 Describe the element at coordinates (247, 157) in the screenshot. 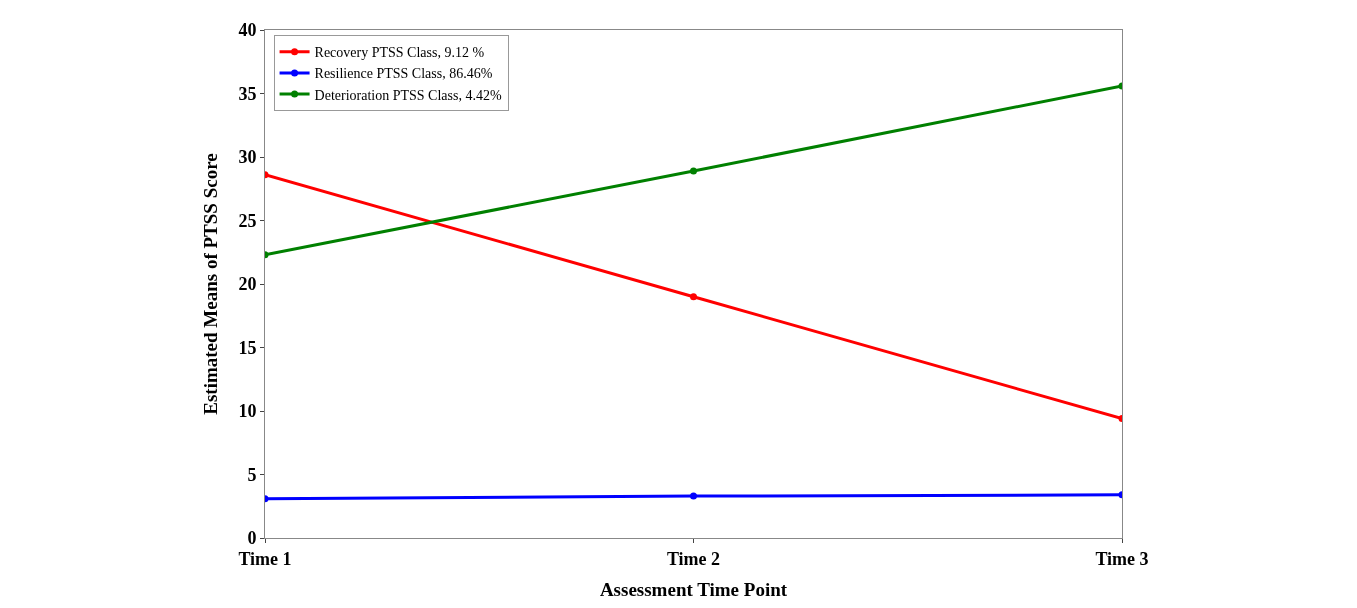

I see `y-tick-label: 30` at that location.